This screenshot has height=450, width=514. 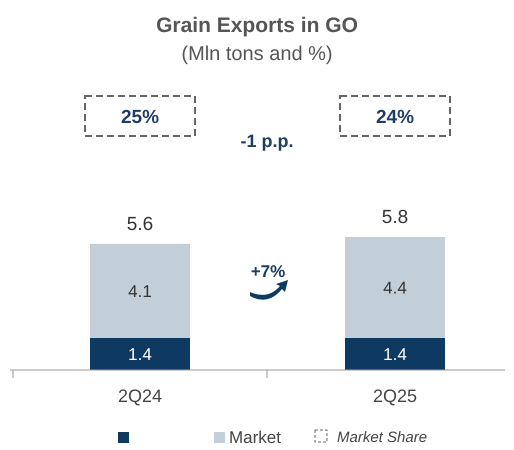 I want to click on total-label: 5.8, so click(x=395, y=217).